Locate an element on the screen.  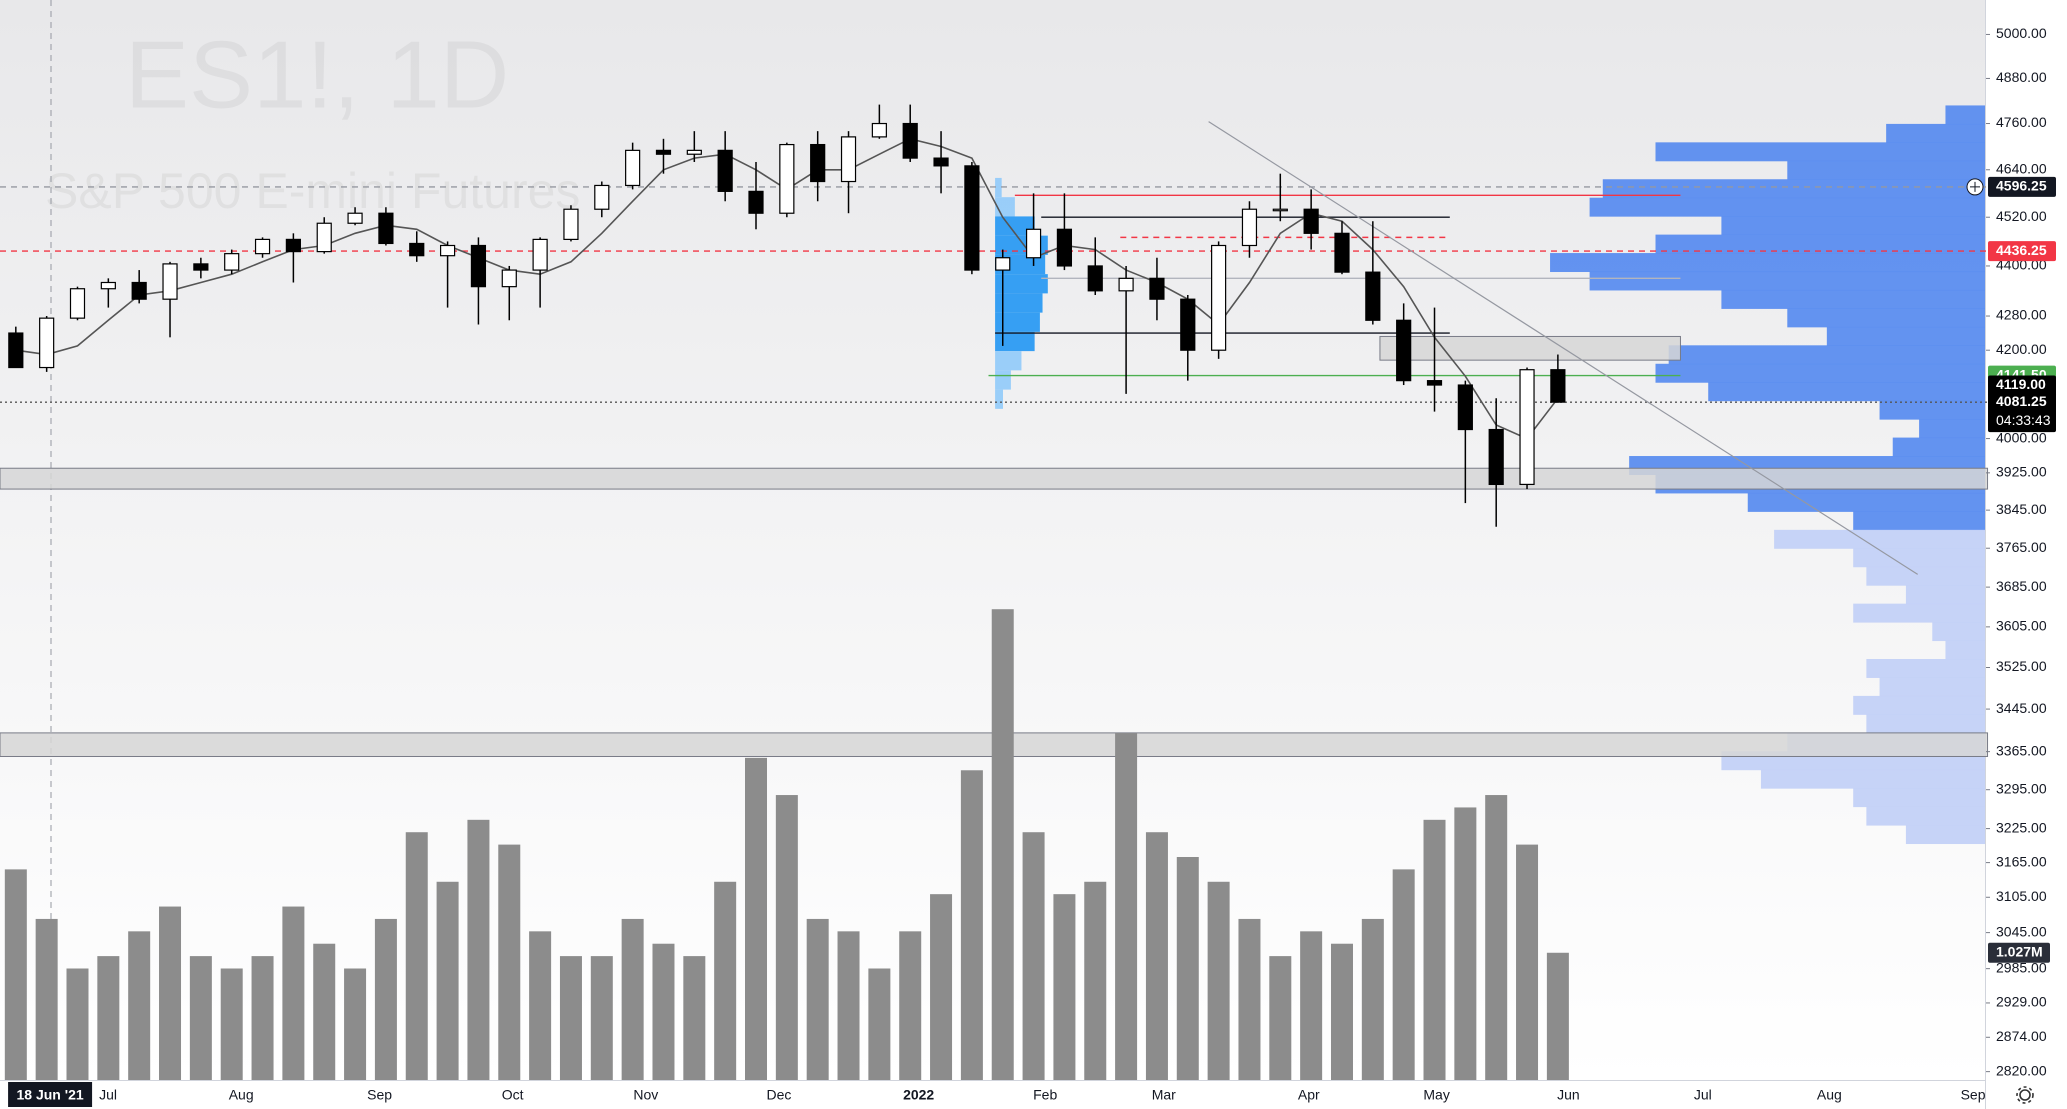
time-label: Sep is located at coordinates (1973, 1095).